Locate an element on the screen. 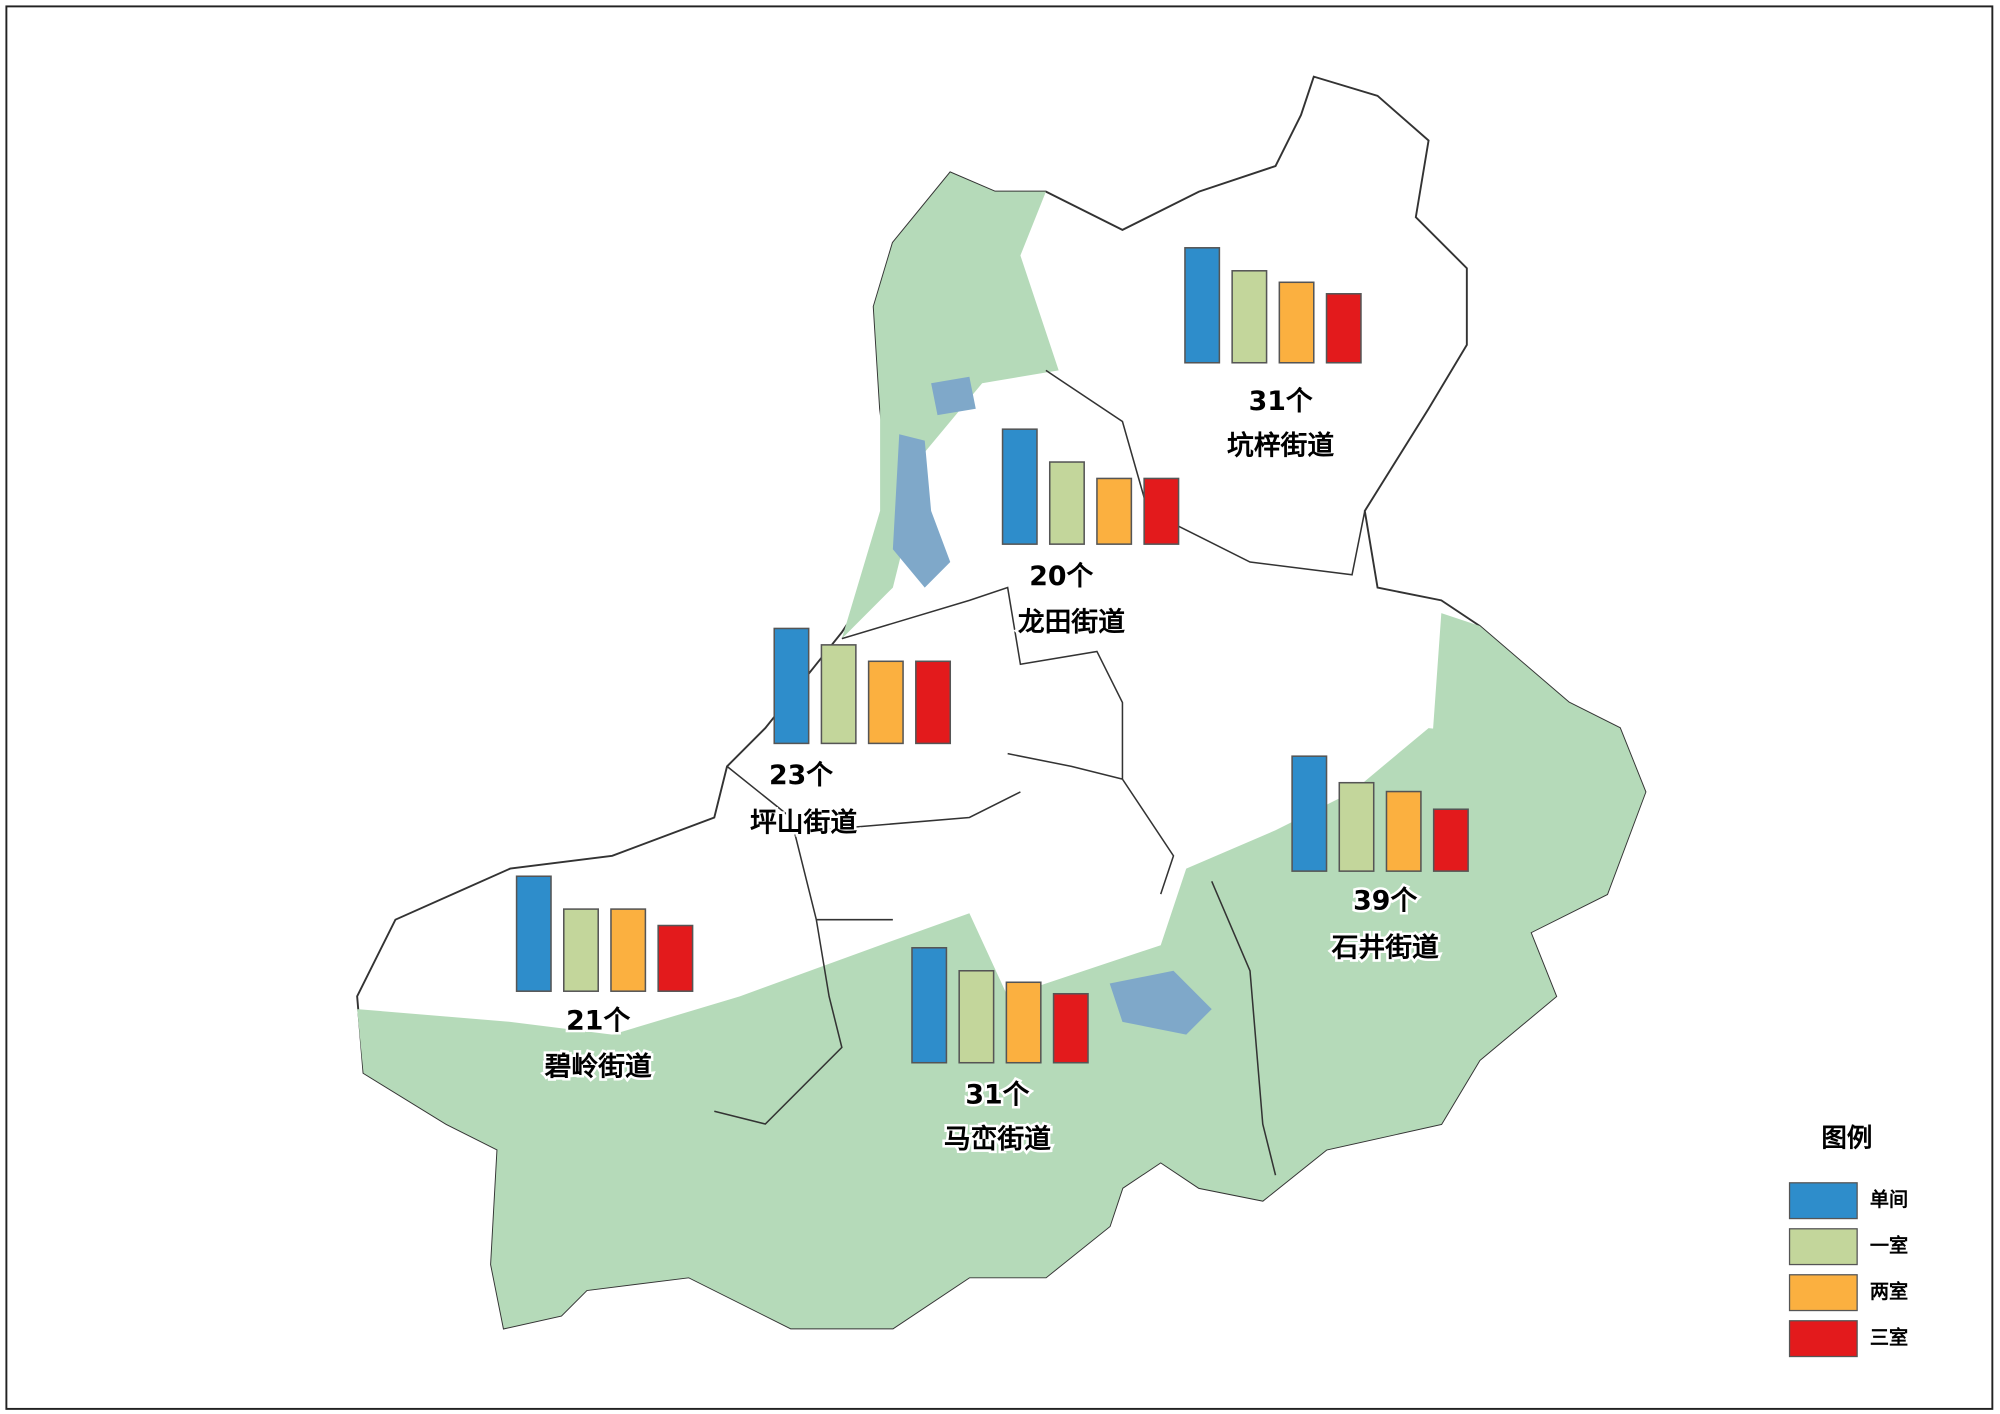 Image resolution: width=2000 pixels, height=1414 pixels. count-label: 21个 is located at coordinates (598, 1020).